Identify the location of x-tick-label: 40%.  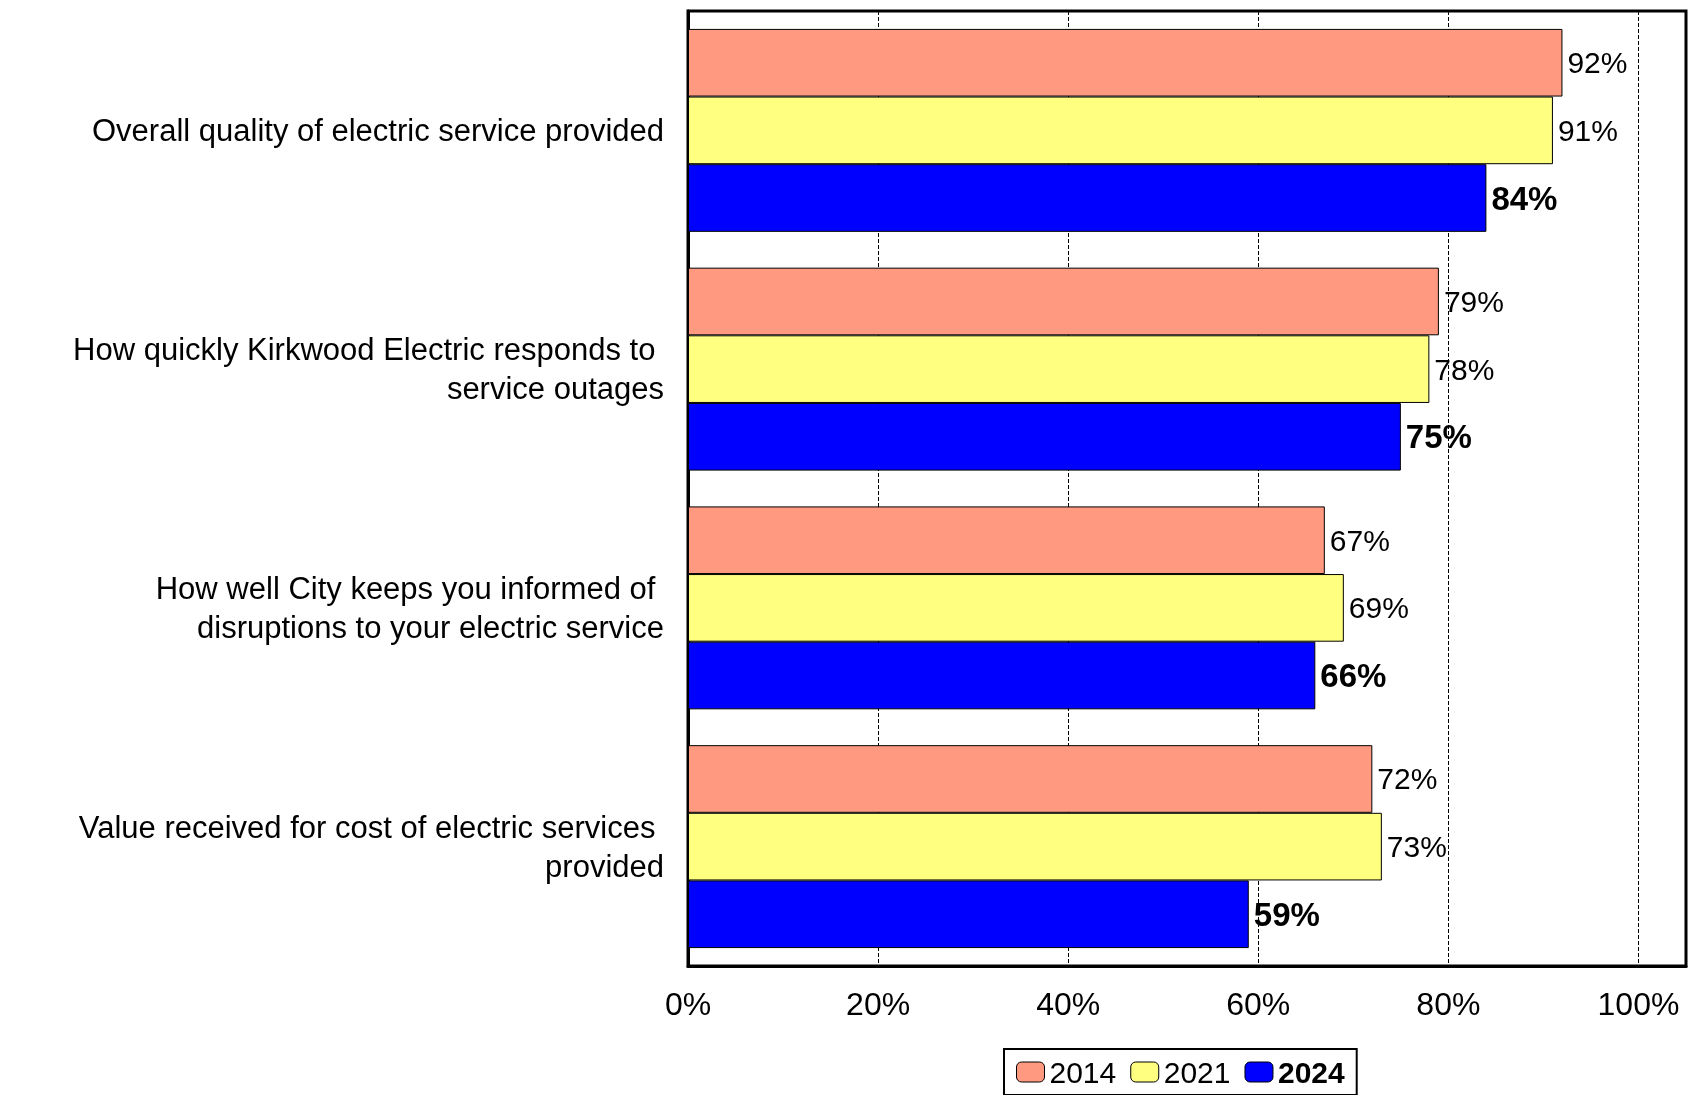
(1068, 1004).